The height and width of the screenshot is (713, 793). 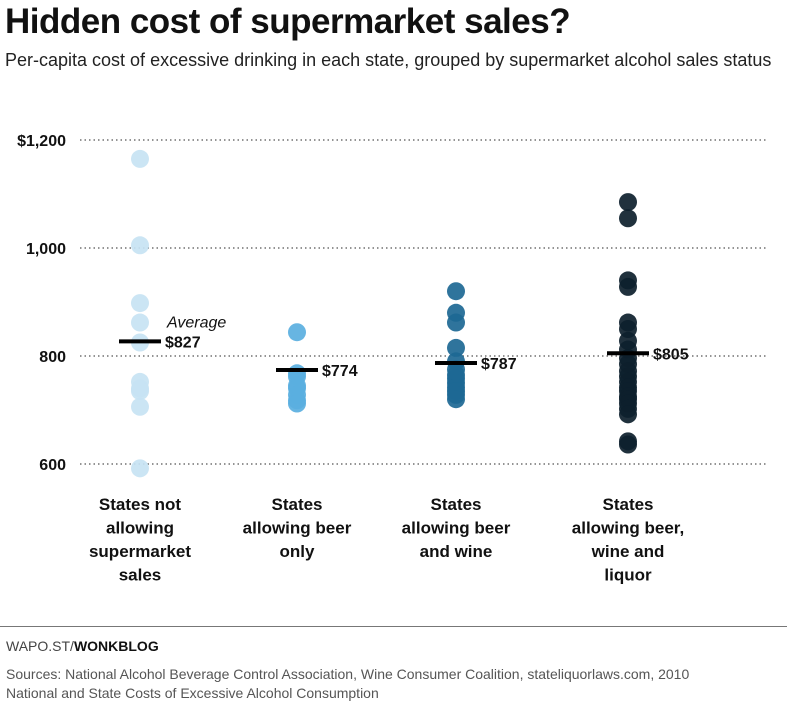 I want to click on average-annotation: Average, so click(x=196, y=322).